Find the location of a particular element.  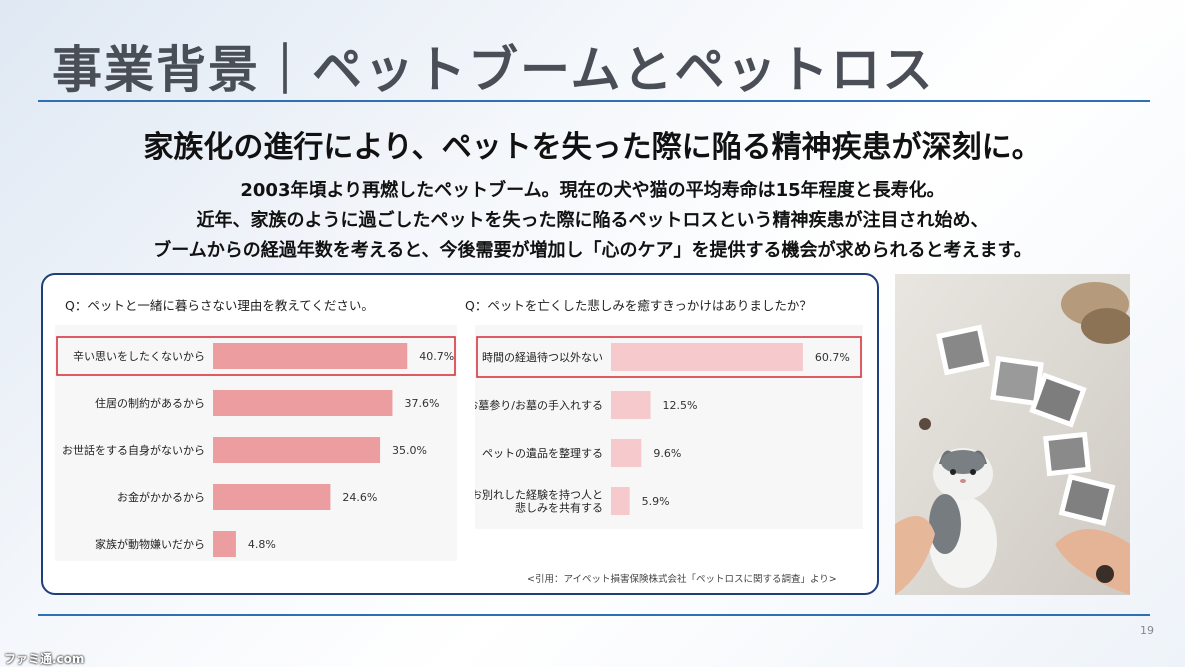

chart-2-value-label: 12.5% is located at coordinates (680, 405).